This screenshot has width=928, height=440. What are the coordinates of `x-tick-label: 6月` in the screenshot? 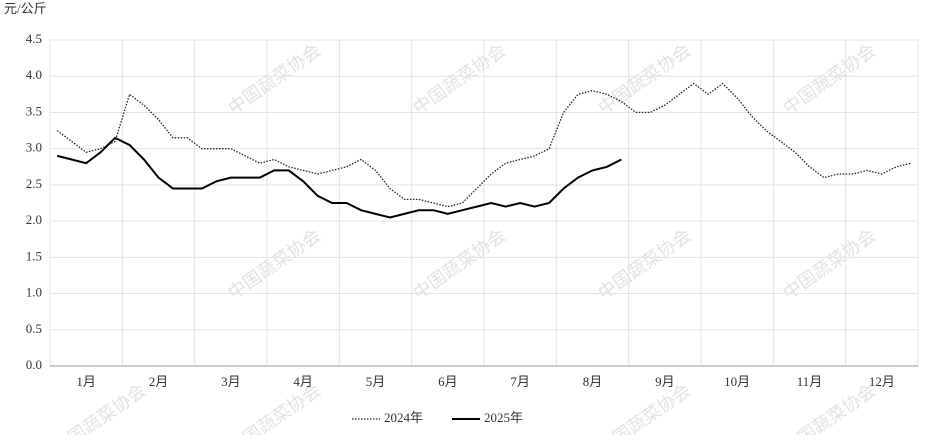 It's located at (448, 381).